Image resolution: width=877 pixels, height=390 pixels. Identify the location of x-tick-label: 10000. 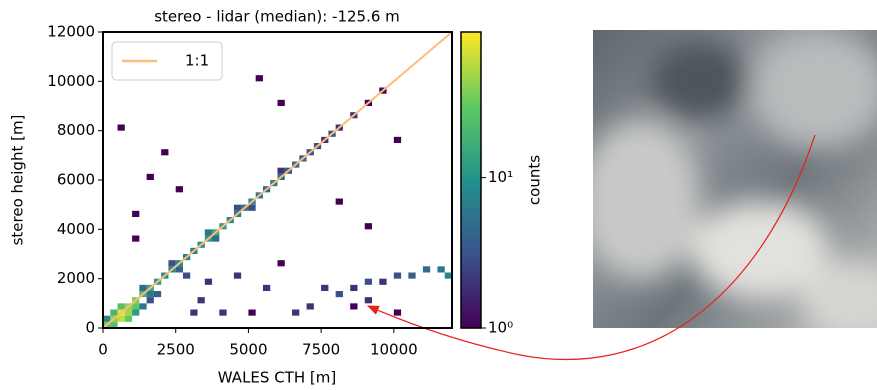
(394, 350).